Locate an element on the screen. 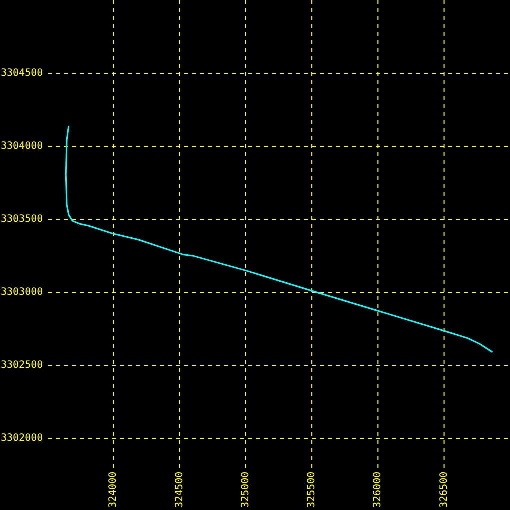  x-tick-label: 325000 is located at coordinates (246, 490).